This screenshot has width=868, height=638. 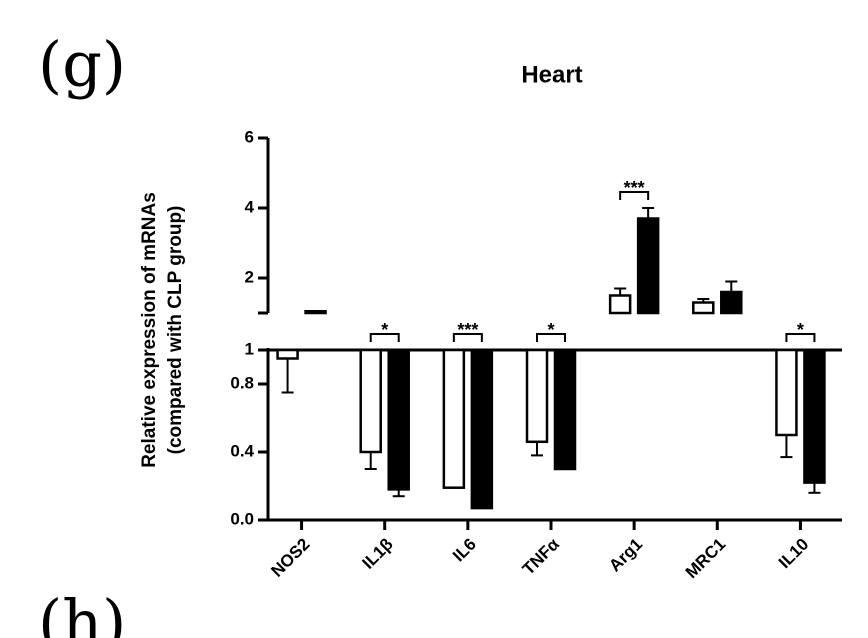 I want to click on y-axis-label: Relative expression of mRNAs, so click(x=149, y=330).